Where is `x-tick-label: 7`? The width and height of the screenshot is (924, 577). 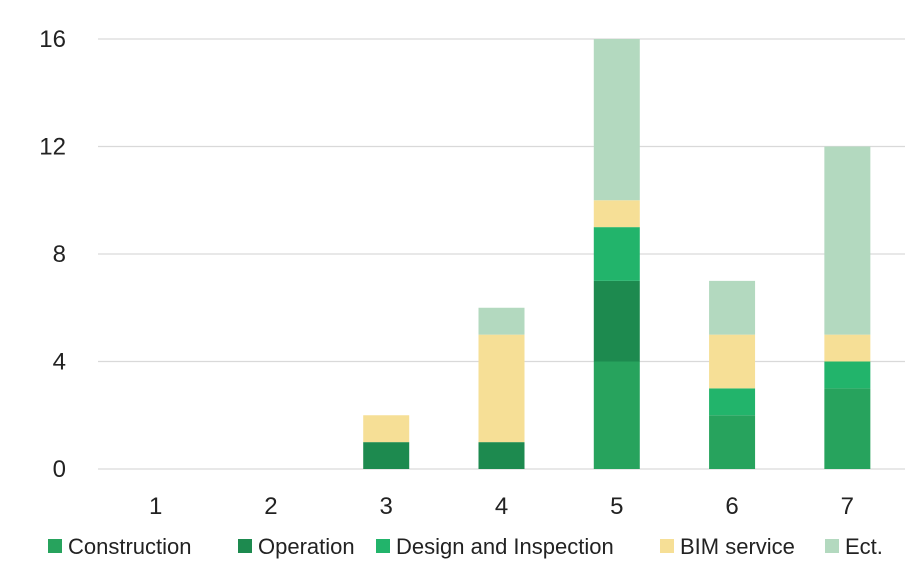 x-tick-label: 7 is located at coordinates (847, 506).